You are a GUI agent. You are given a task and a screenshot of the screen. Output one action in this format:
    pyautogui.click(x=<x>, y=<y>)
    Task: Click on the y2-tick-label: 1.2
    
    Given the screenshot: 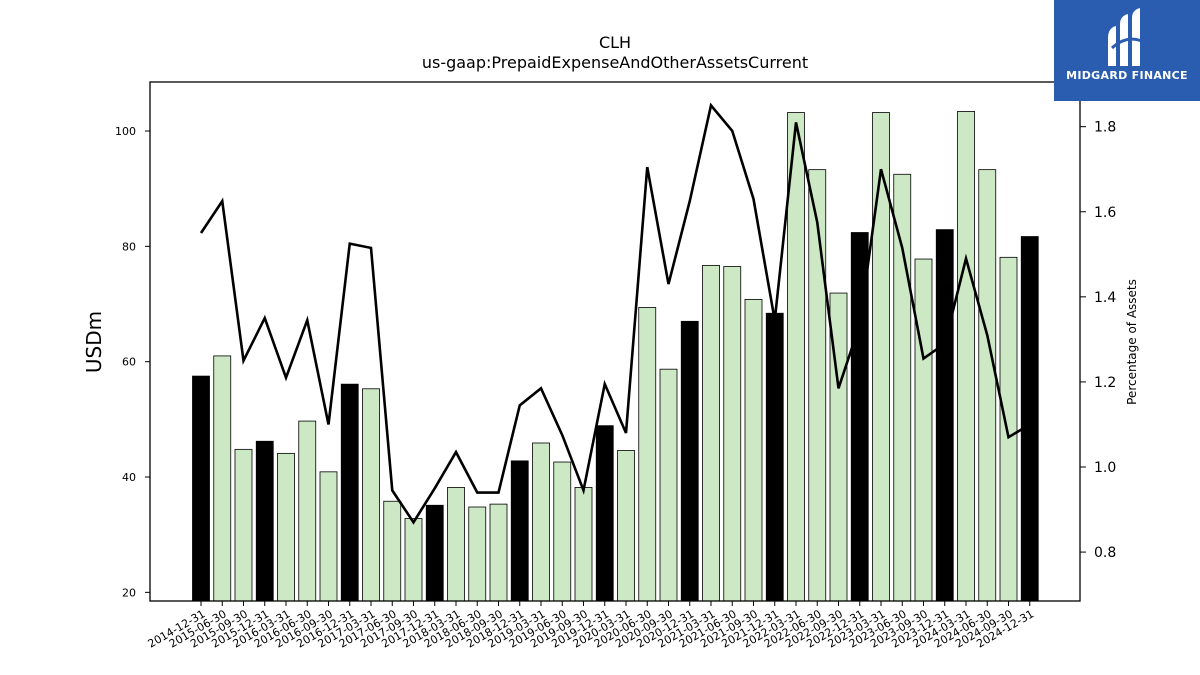 What is the action you would take?
    pyautogui.click(x=1105, y=383)
    